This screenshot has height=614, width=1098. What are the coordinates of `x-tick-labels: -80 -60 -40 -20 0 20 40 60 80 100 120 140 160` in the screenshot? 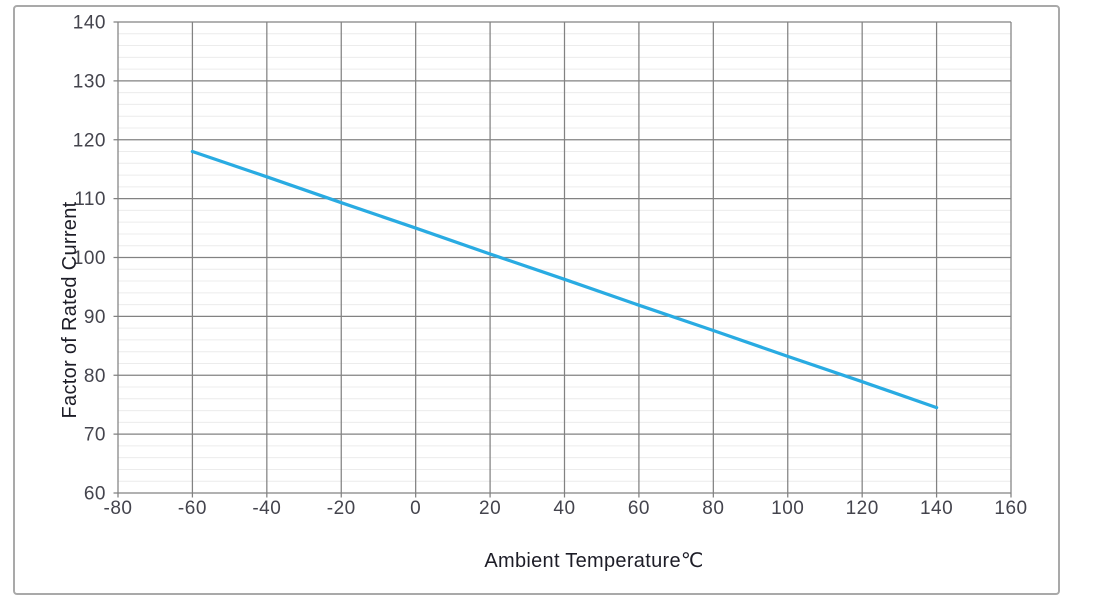 It's located at (566, 508).